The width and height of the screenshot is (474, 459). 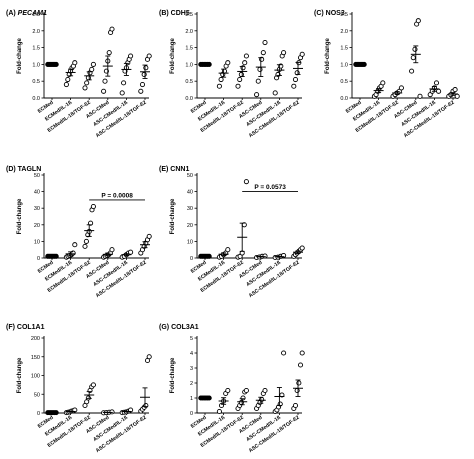 I want to click on panel-title: (D) TAGLN, so click(x=23, y=169).